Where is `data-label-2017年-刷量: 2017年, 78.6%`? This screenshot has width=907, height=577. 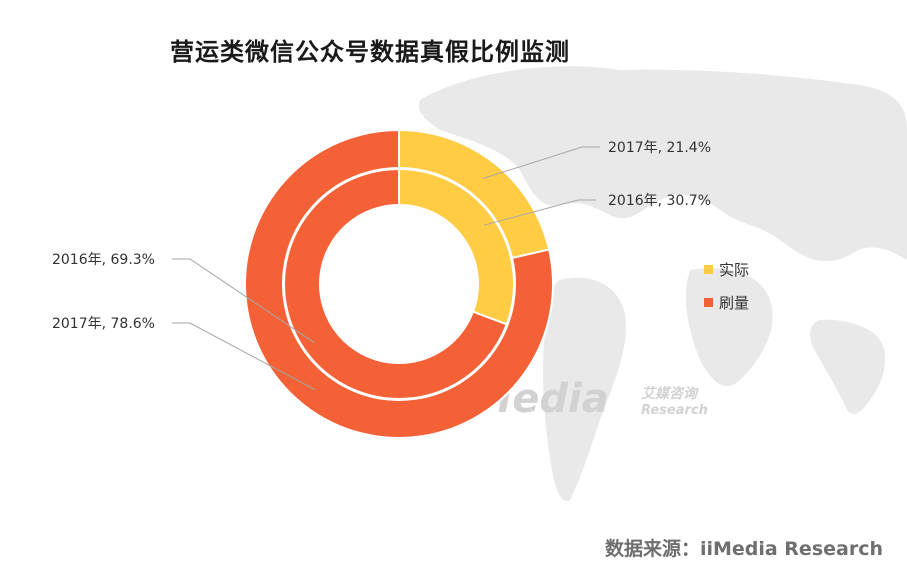 data-label-2017年-刷量: 2017年, 78.6% is located at coordinates (103, 324).